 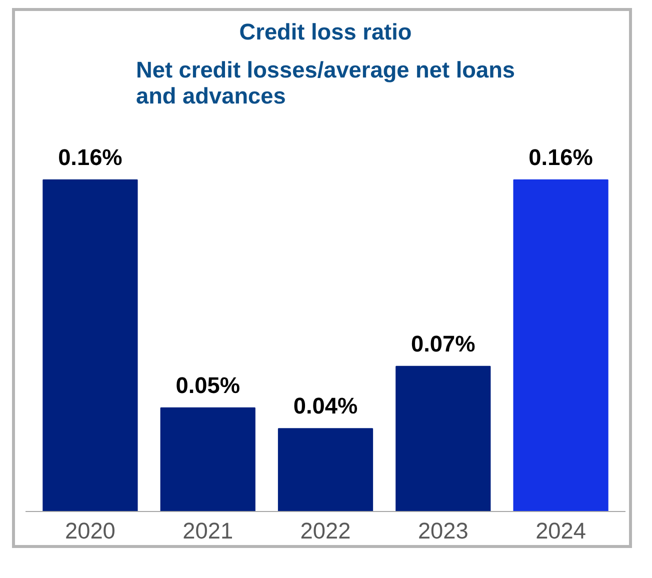 What do you see at coordinates (326, 82) in the screenshot?
I see `chart-subtitle: Net credit losses/average net loans and advances` at bounding box center [326, 82].